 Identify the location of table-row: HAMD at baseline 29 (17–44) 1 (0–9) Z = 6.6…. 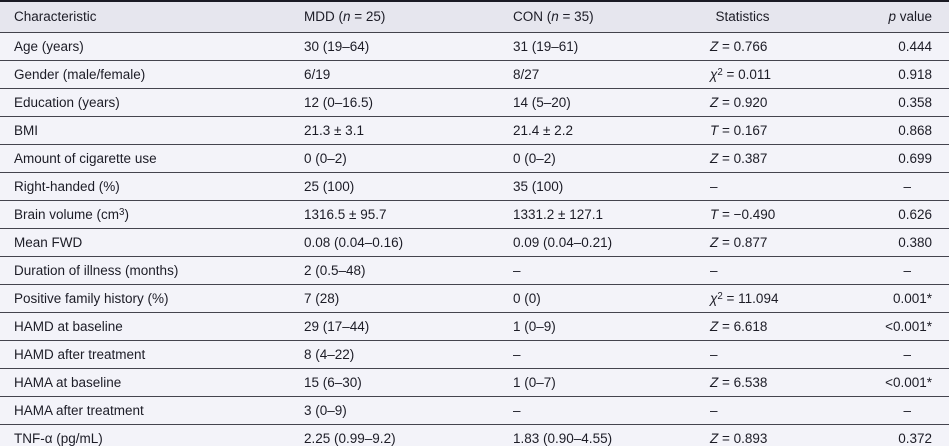
(474, 326).